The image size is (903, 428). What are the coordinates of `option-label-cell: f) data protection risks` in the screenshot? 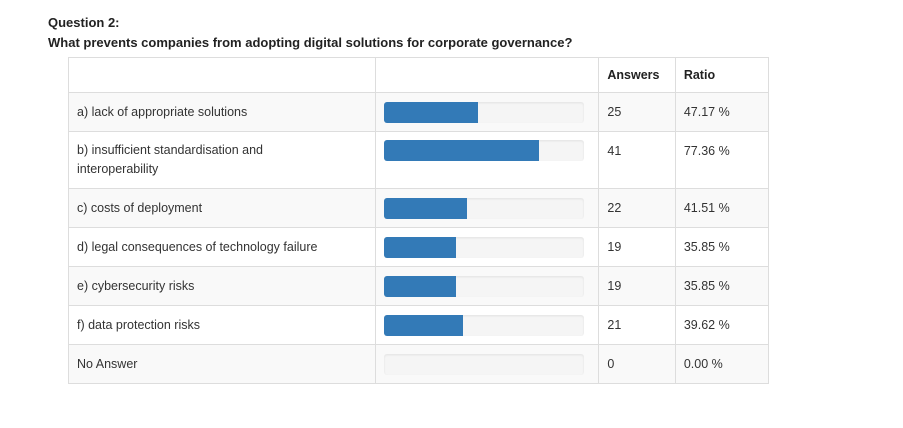 It's located at (222, 325).